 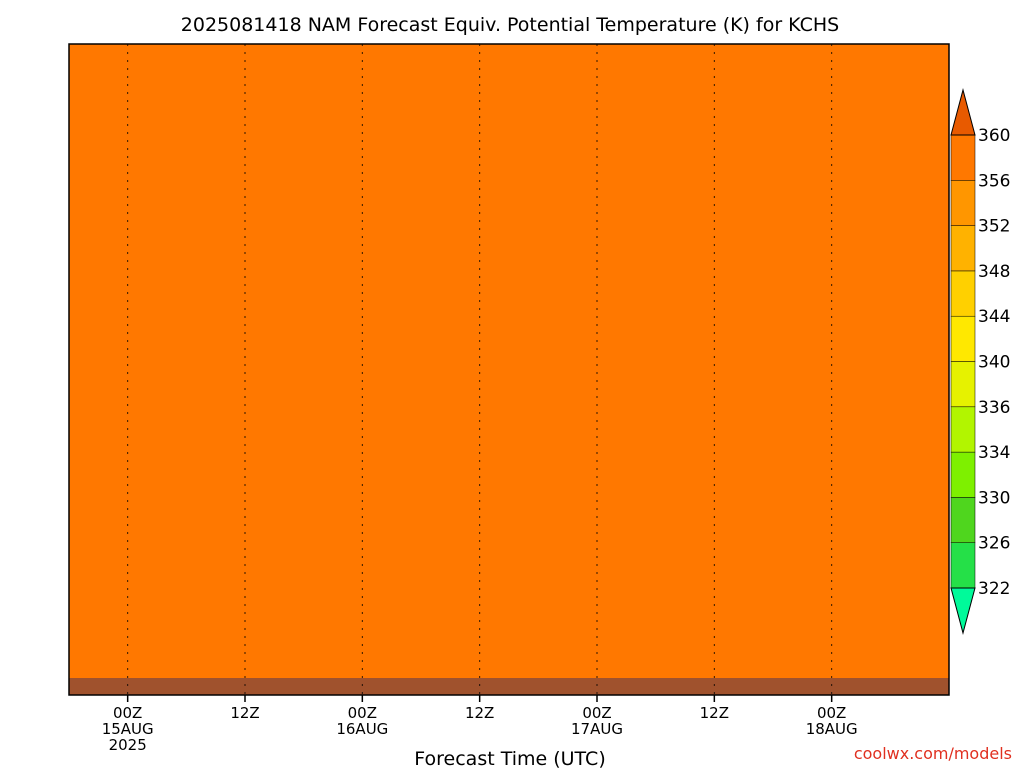 What do you see at coordinates (994, 408) in the screenshot?
I see `colorbar-label: 336` at bounding box center [994, 408].